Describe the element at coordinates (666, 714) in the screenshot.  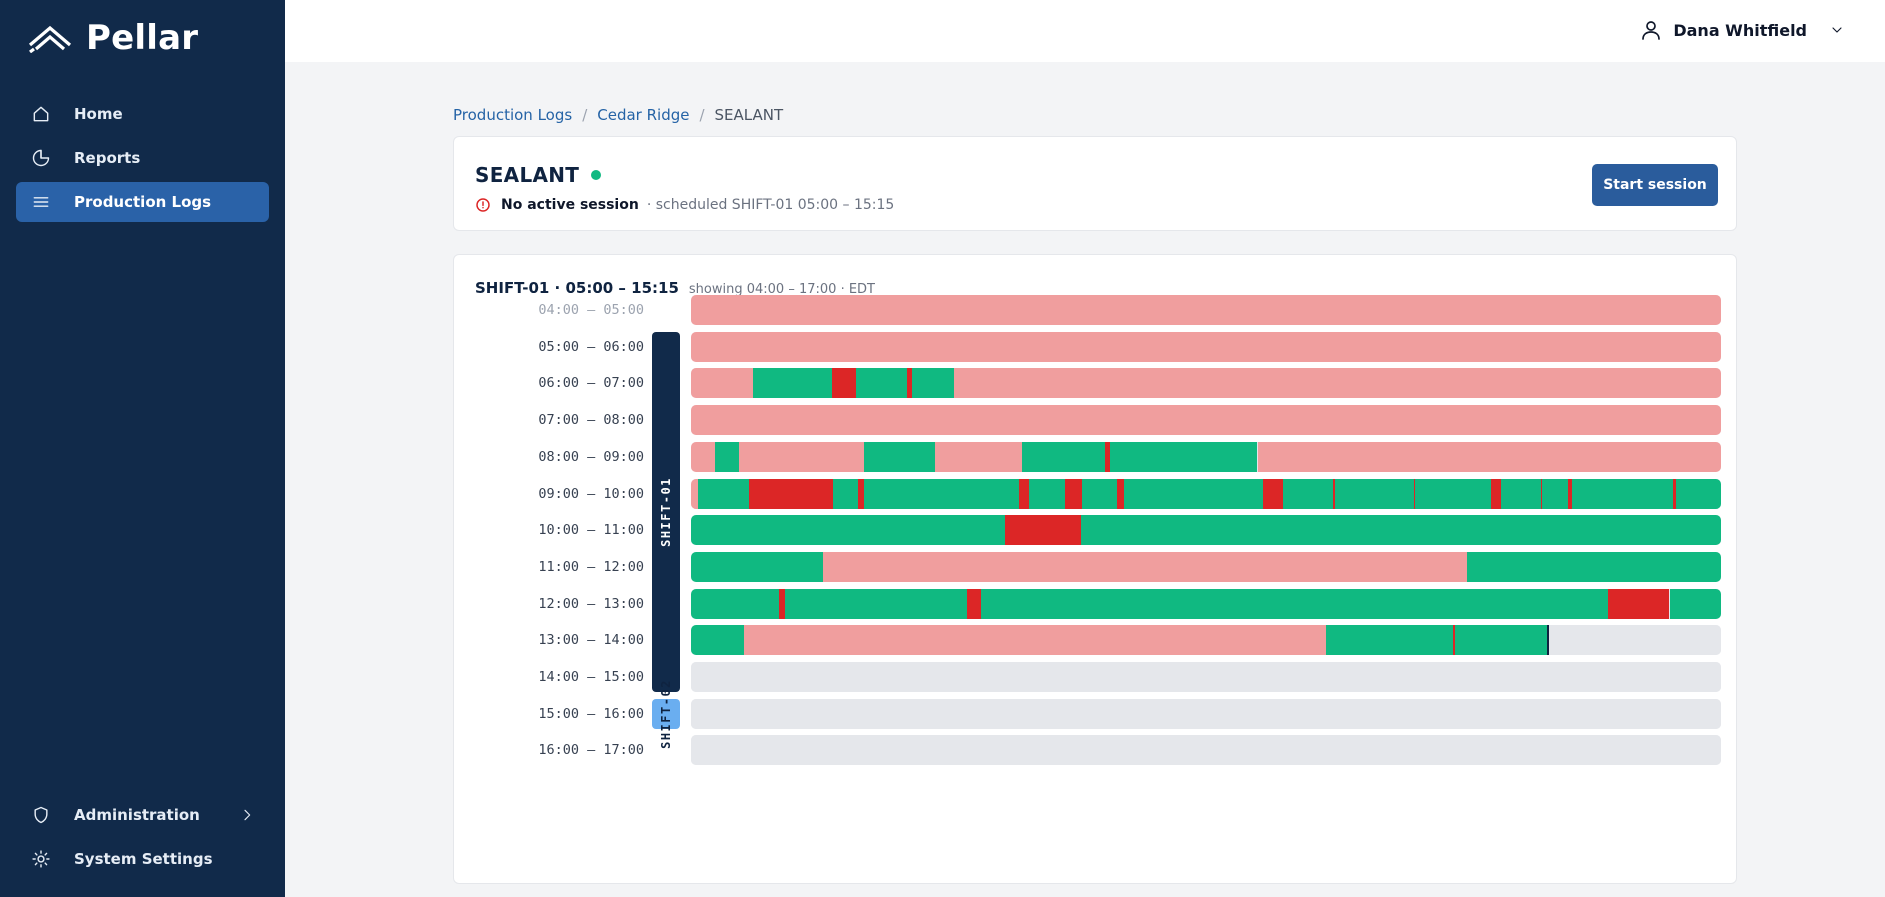
I see `shift-band-shift-02: SHIFT-02` at that location.